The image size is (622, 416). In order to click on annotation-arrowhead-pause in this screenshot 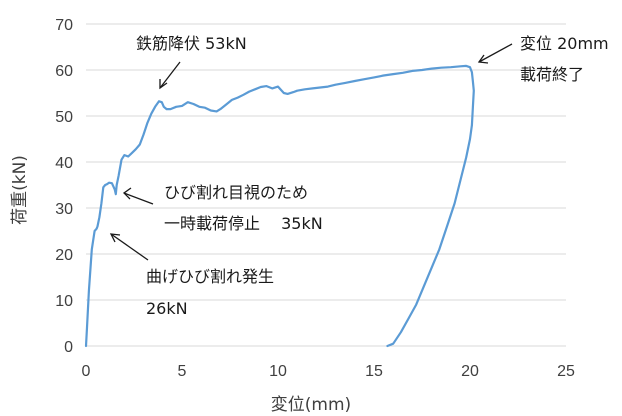, I will do `click(127, 193)`.